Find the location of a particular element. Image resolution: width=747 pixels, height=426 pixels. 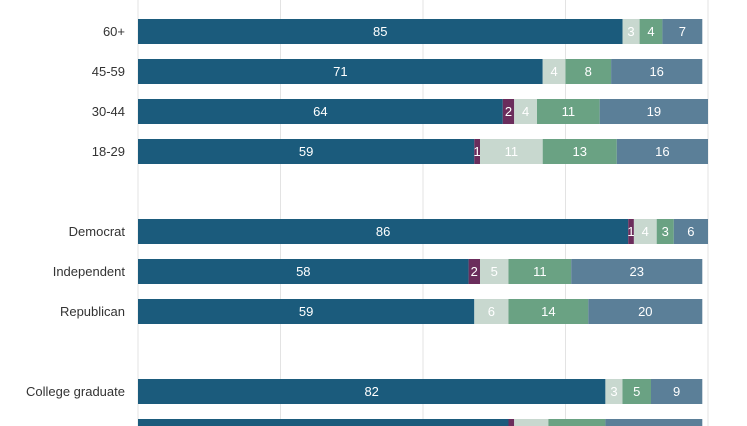

category-label: 18-29 is located at coordinates (108, 151).